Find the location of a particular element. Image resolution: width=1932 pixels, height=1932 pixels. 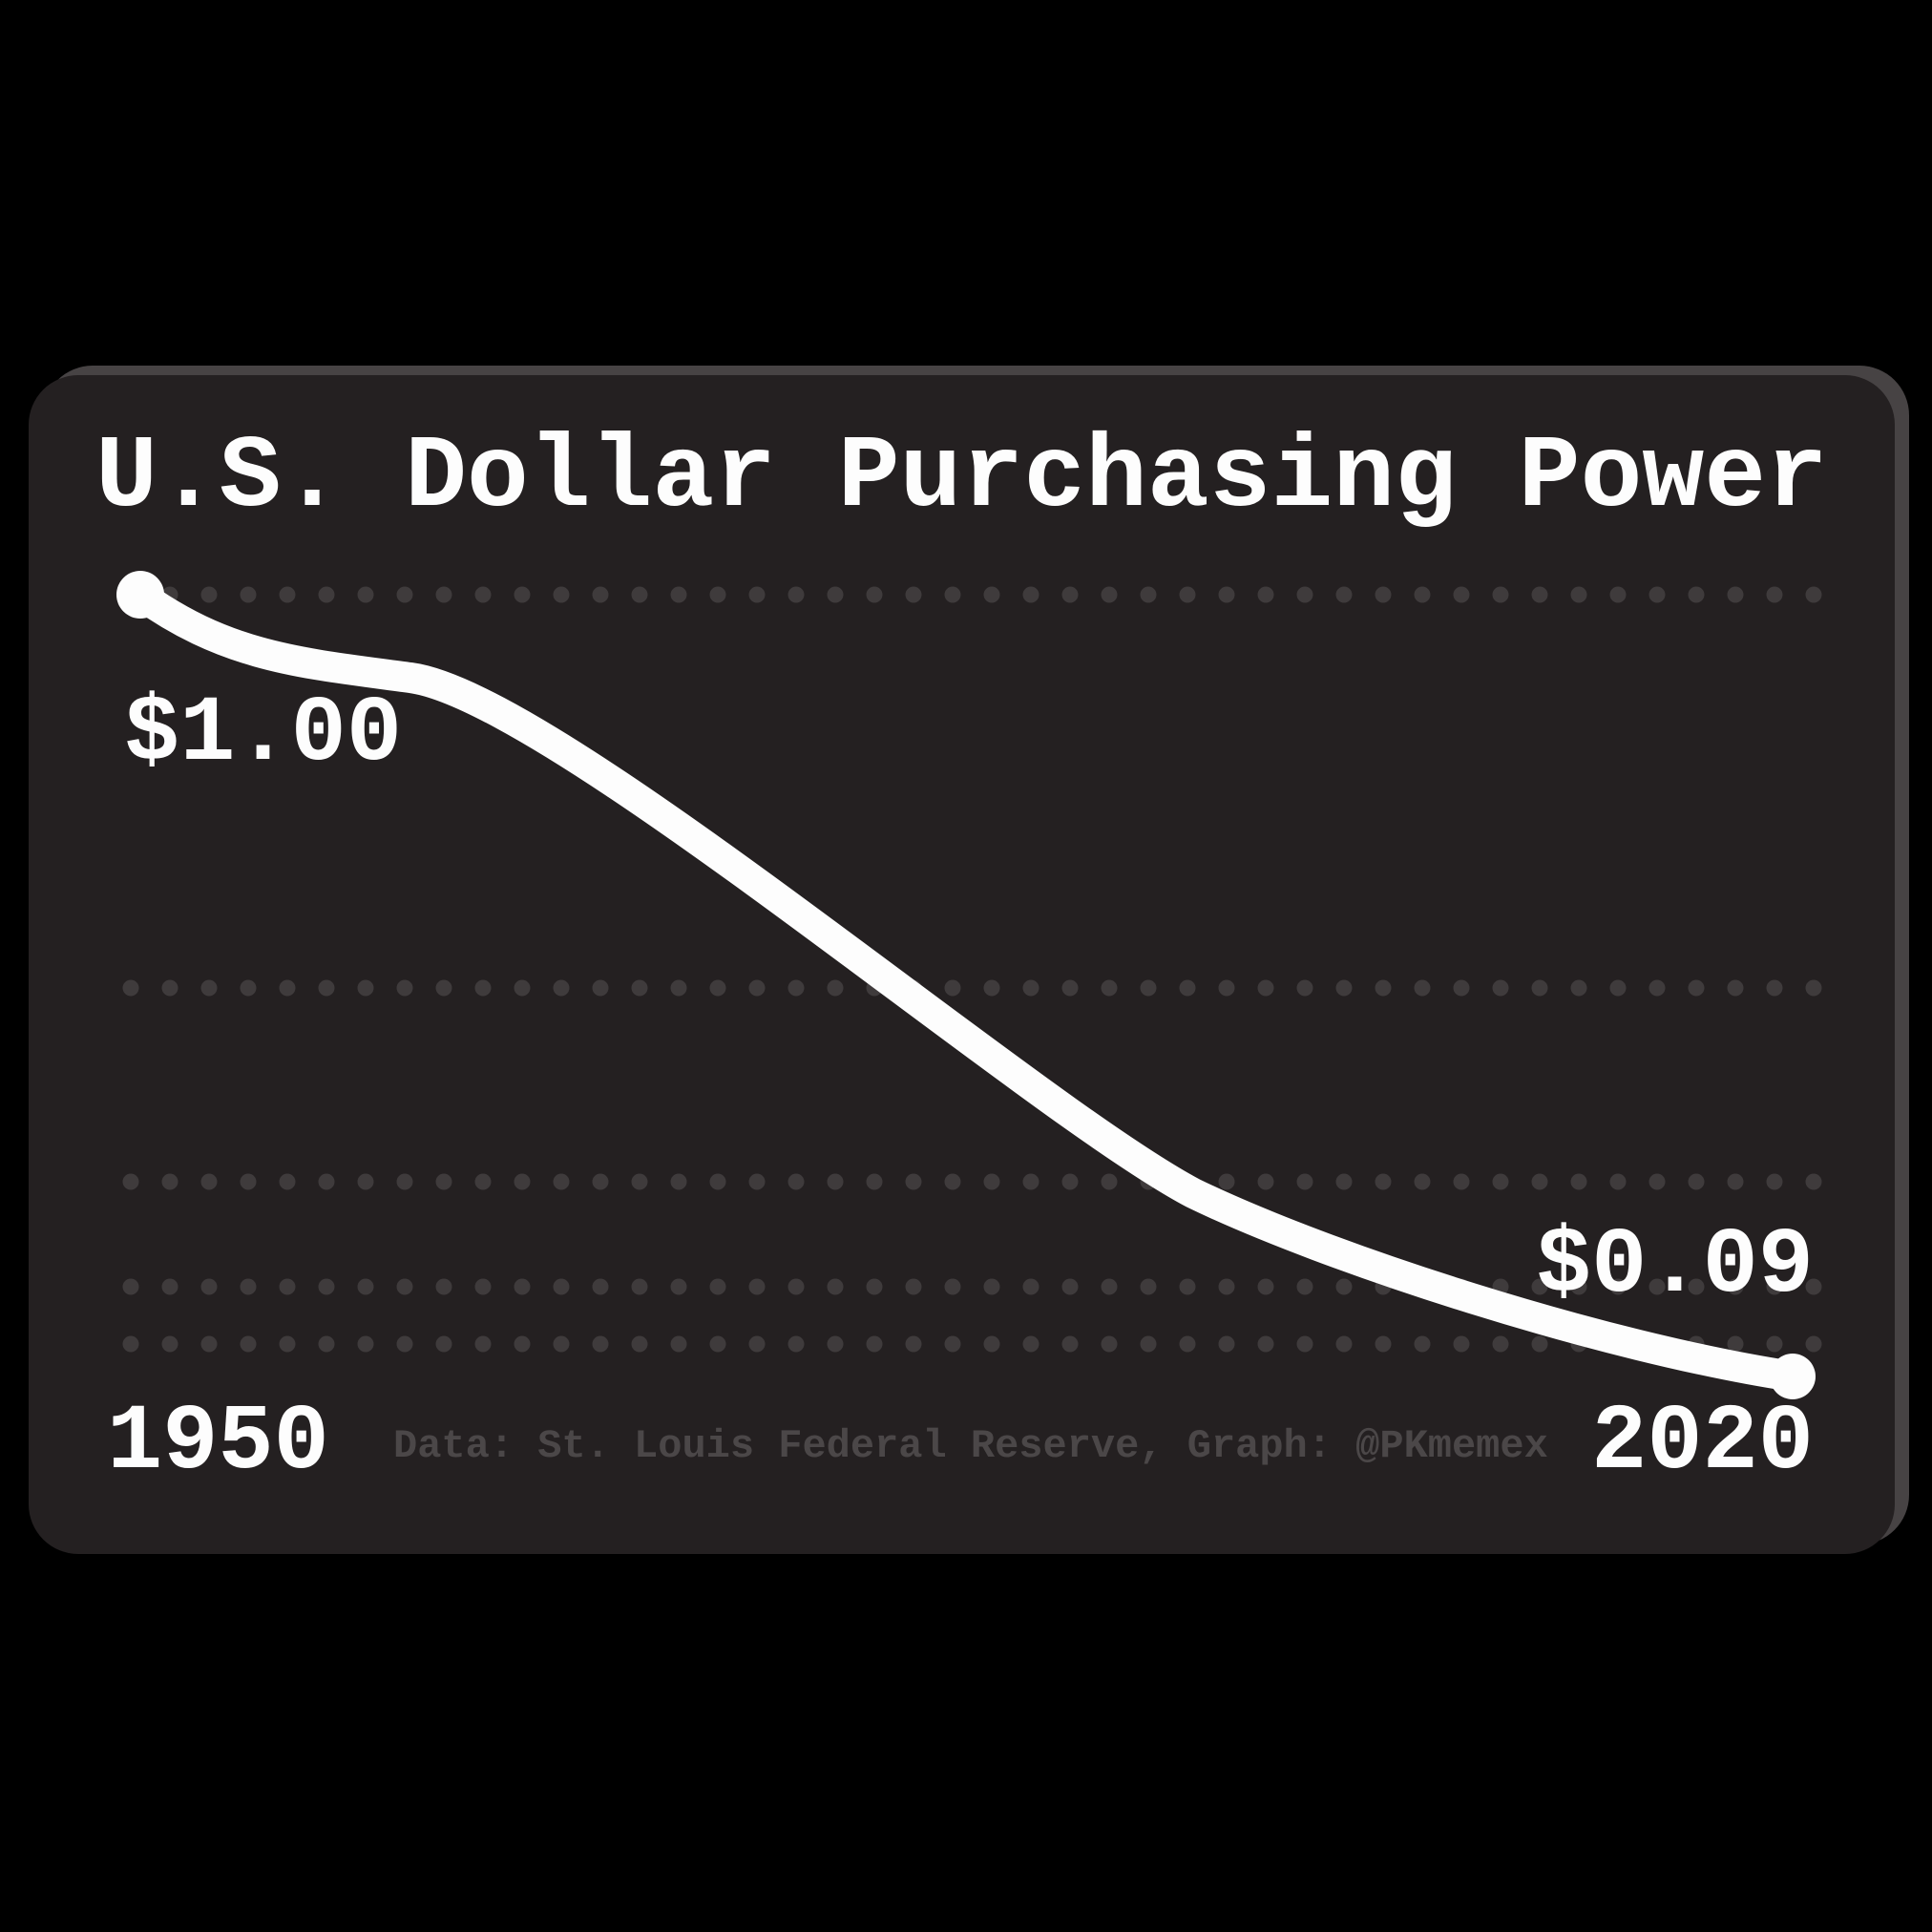

start-point-marker is located at coordinates (140, 595).